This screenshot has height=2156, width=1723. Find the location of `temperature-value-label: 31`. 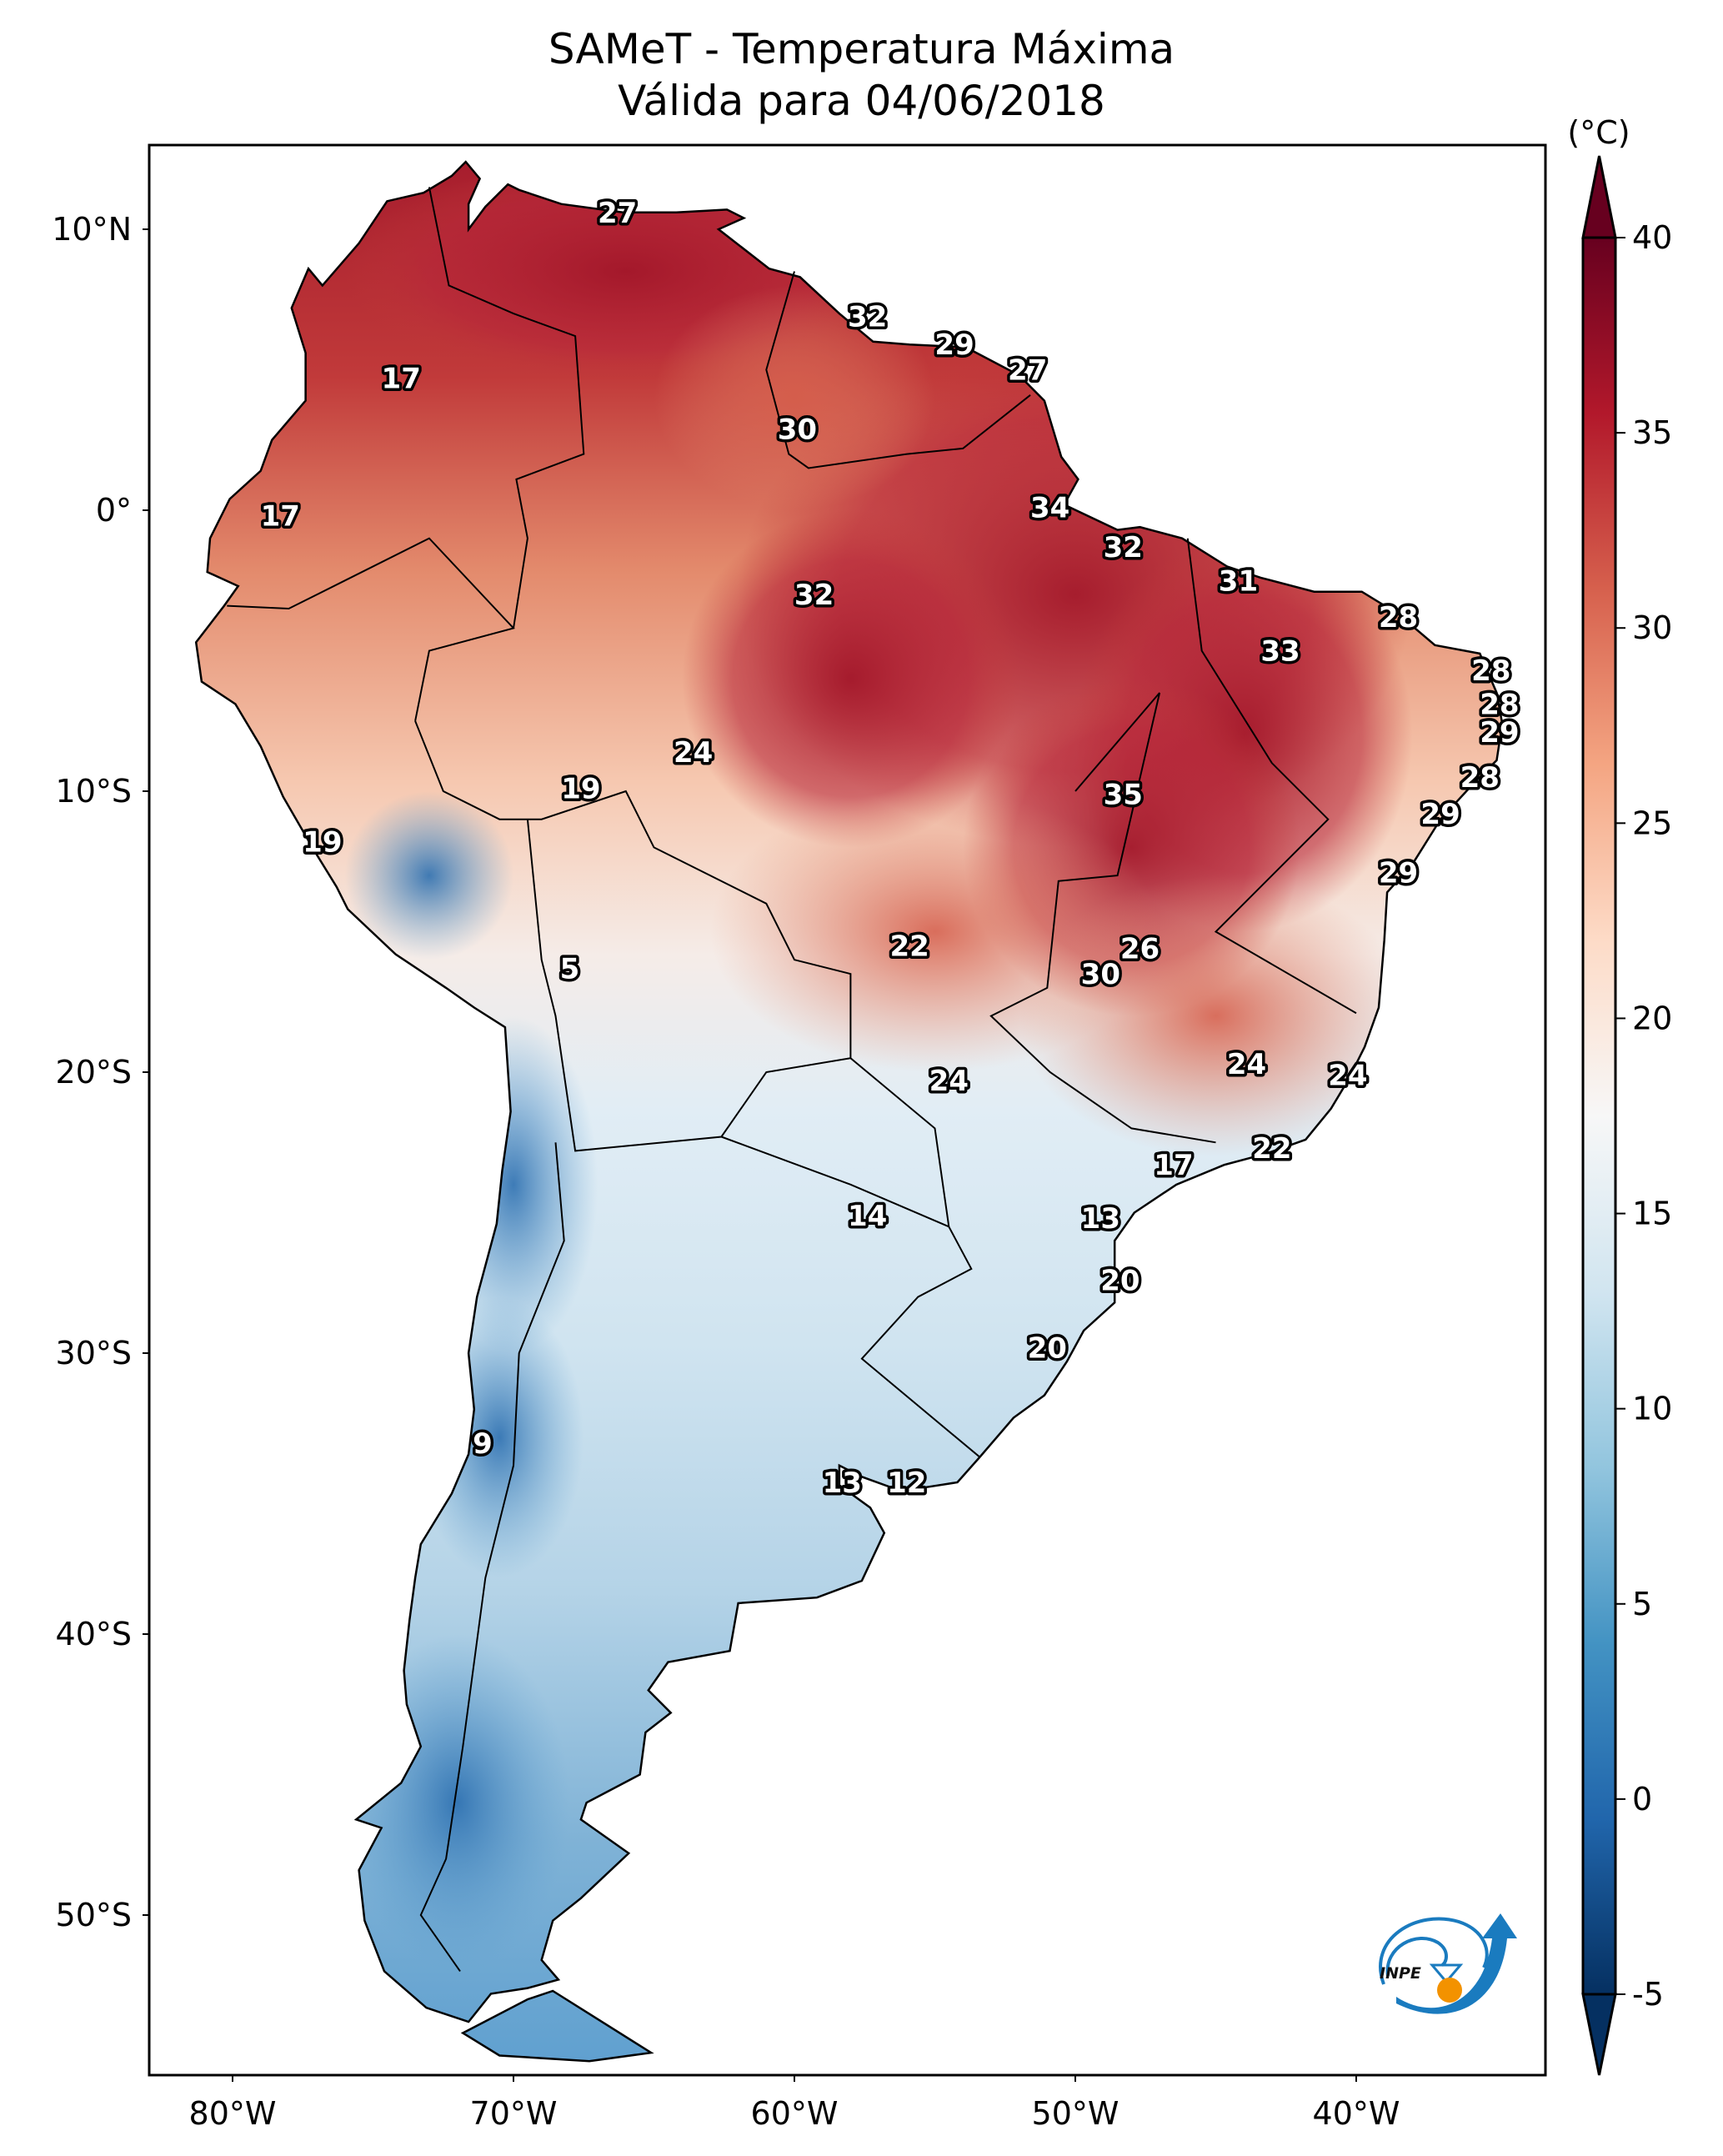

temperature-value-label: 31 is located at coordinates (1239, 581).